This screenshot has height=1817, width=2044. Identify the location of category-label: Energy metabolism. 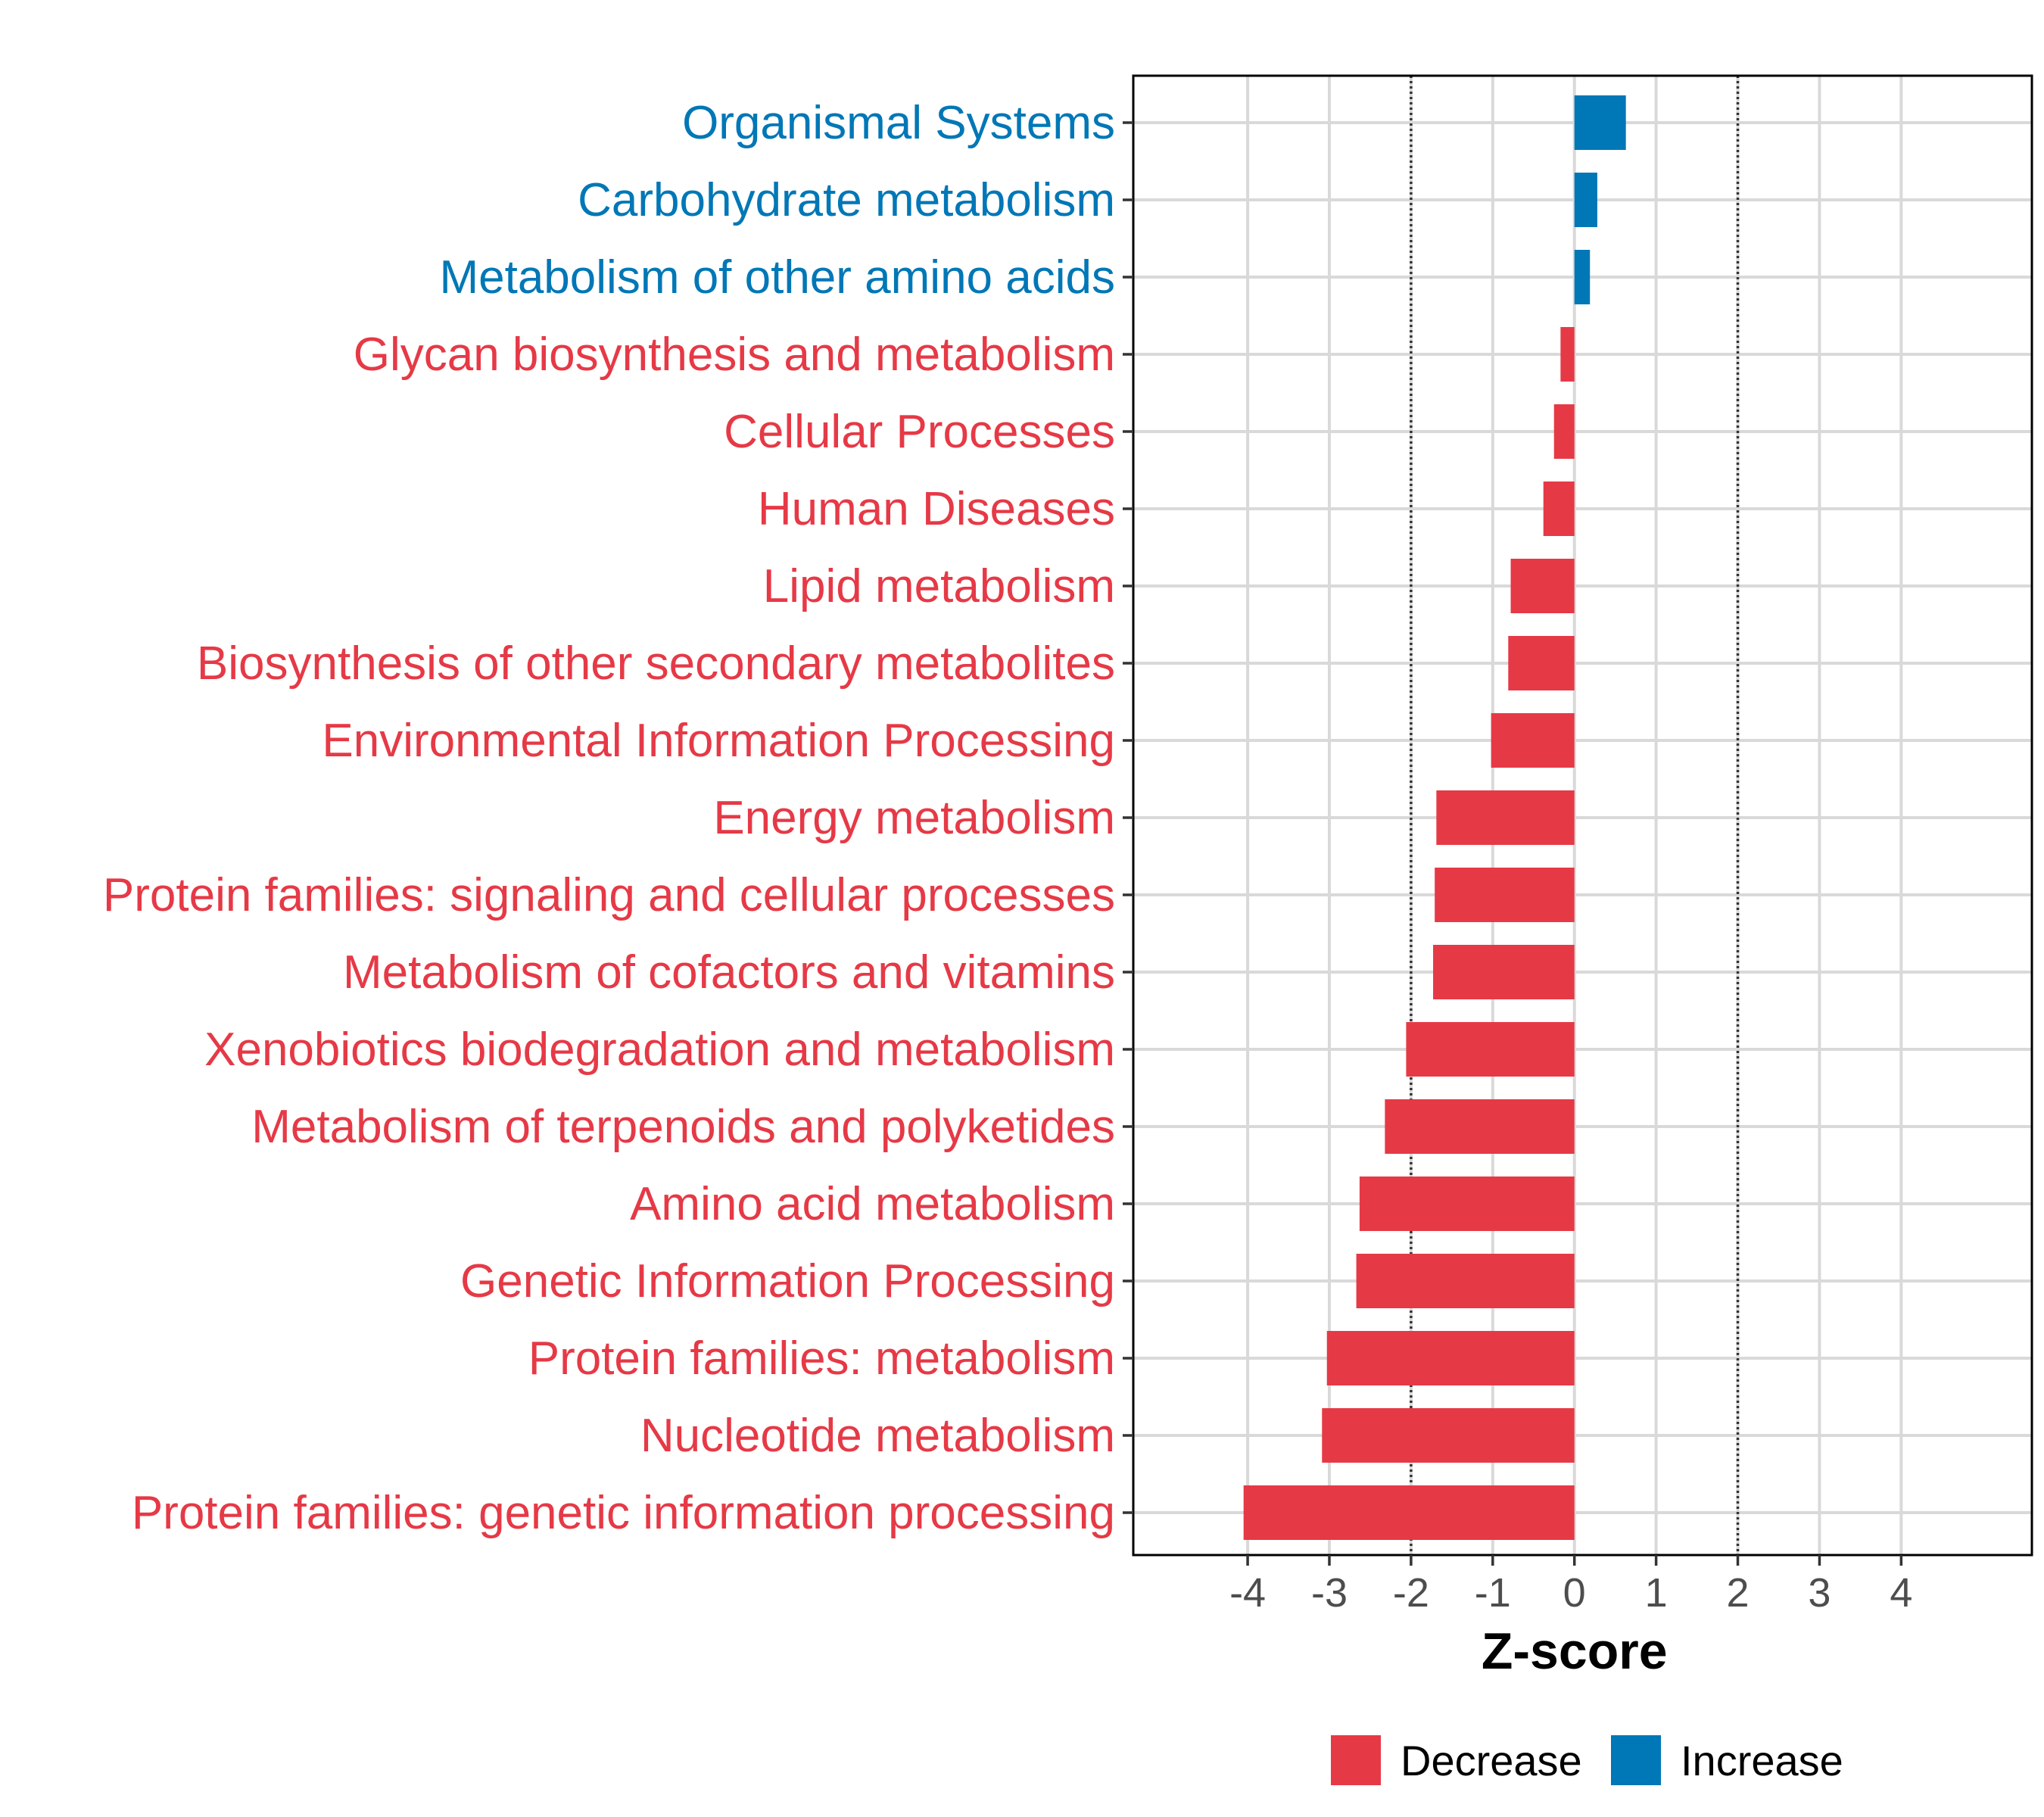
(914, 818).